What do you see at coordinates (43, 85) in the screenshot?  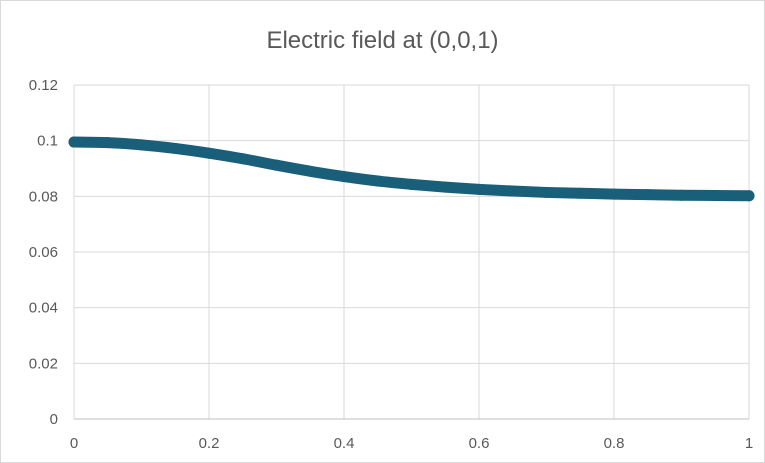 I see `y-tick-label: 0.12` at bounding box center [43, 85].